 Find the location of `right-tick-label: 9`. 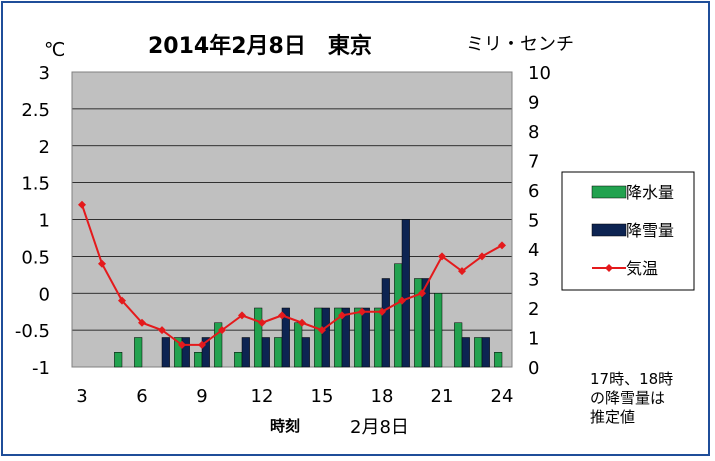

right-tick-label: 9 is located at coordinates (533, 103).